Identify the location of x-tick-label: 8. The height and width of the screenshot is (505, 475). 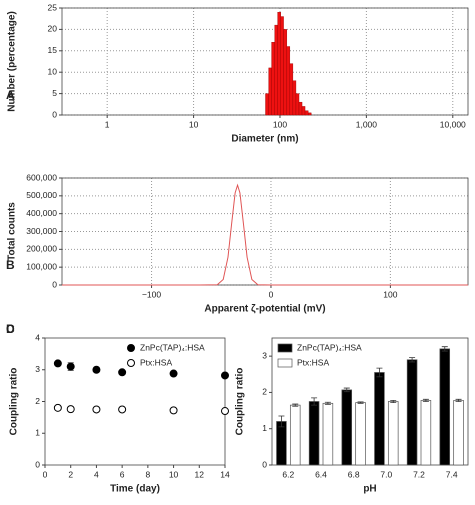
(147, 474).